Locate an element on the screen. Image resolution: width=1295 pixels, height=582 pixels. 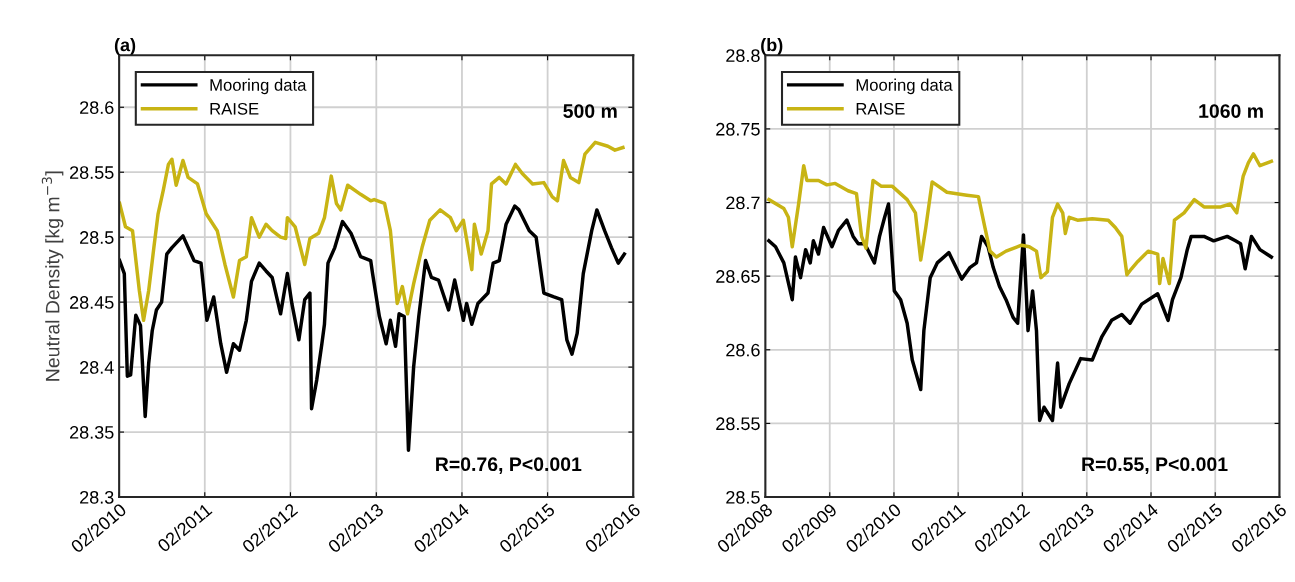
annotation: 1060 m is located at coordinates (1231, 111).